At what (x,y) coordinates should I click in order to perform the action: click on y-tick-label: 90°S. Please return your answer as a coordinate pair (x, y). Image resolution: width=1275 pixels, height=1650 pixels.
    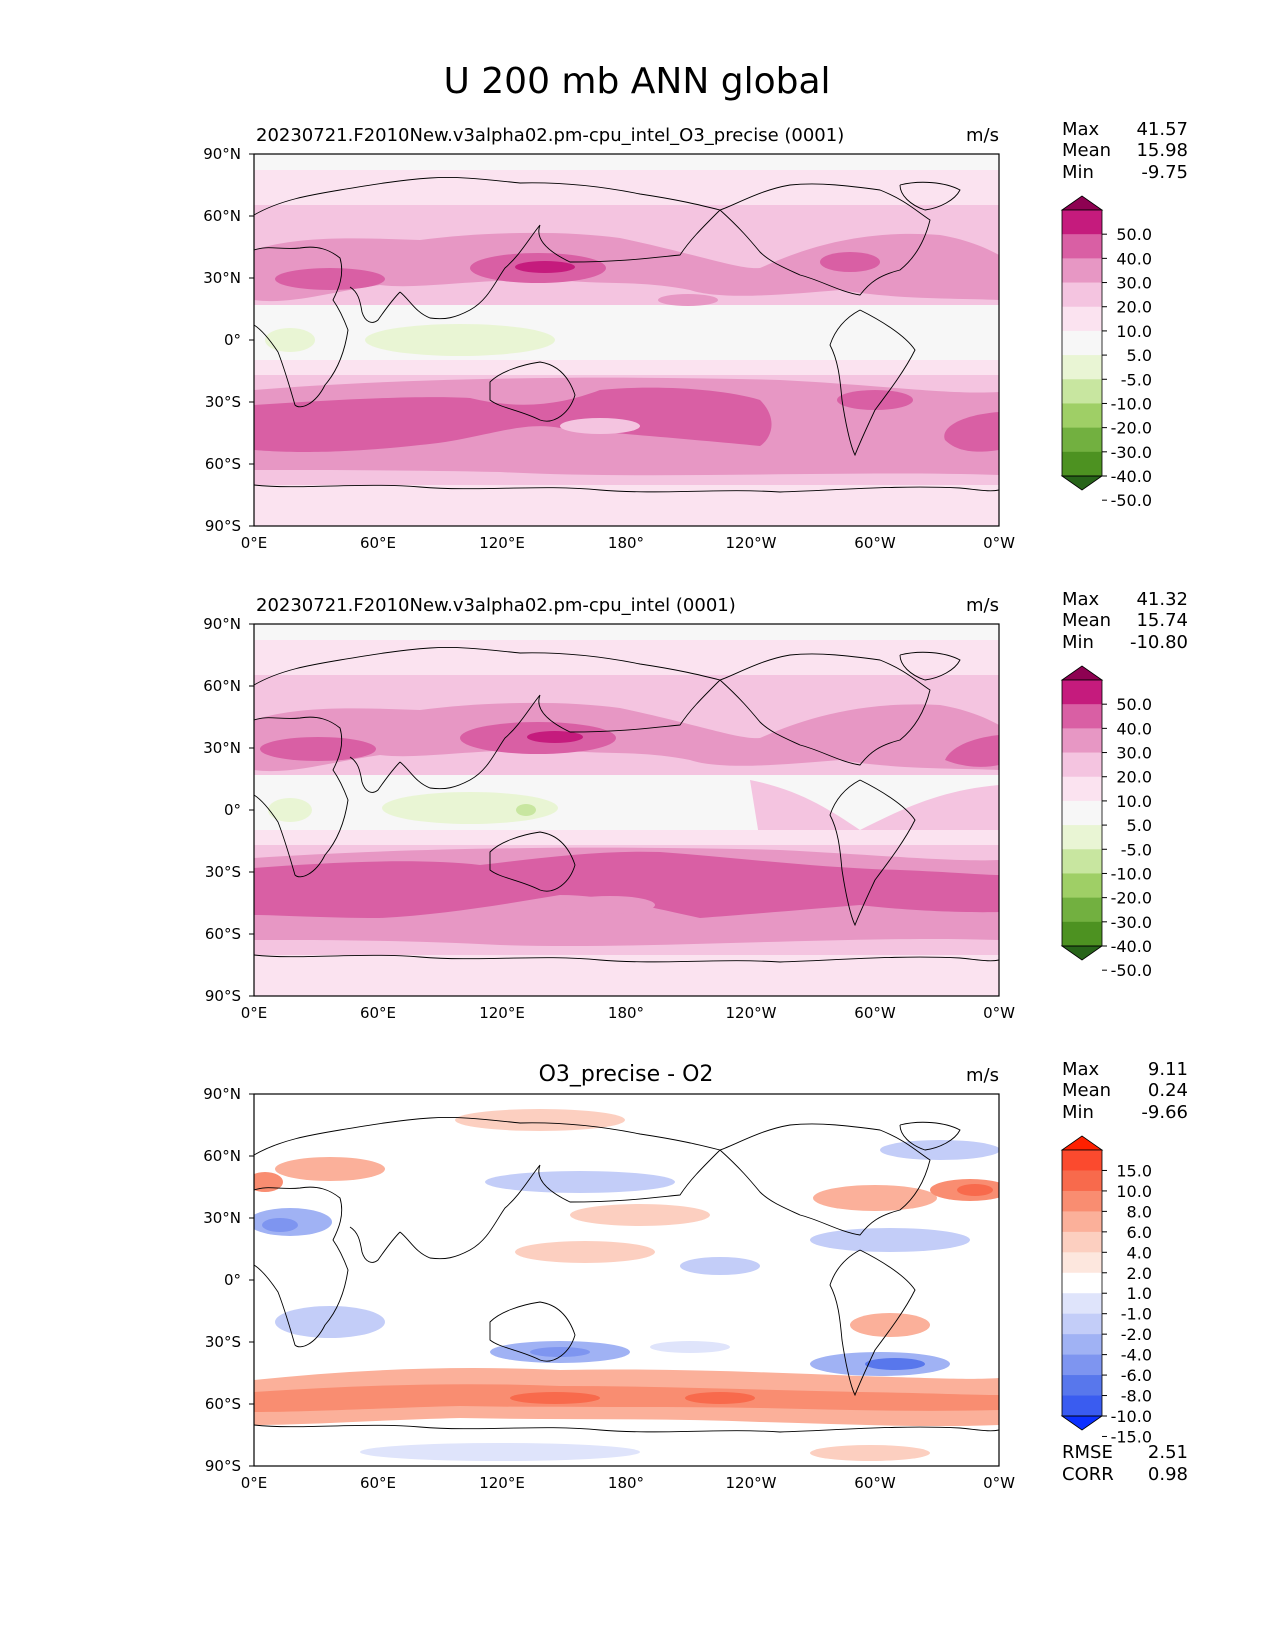
    Looking at the image, I should click on (223, 996).